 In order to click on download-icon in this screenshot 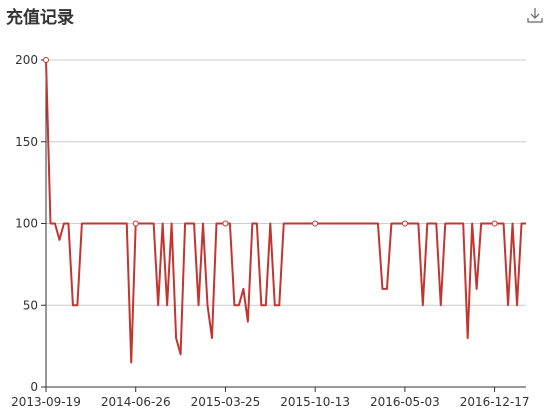, I will do `click(535, 15)`.